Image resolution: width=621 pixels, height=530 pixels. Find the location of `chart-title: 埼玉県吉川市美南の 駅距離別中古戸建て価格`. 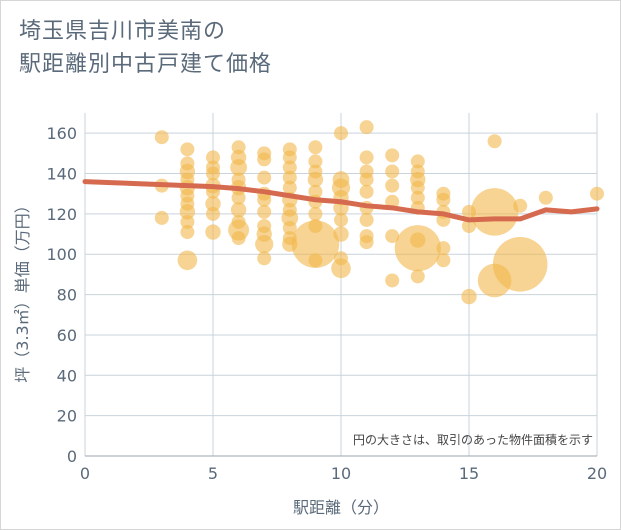

chart-title: 埼玉県吉川市美南の 駅距離別中古戸建て価格 is located at coordinates (229, 48).